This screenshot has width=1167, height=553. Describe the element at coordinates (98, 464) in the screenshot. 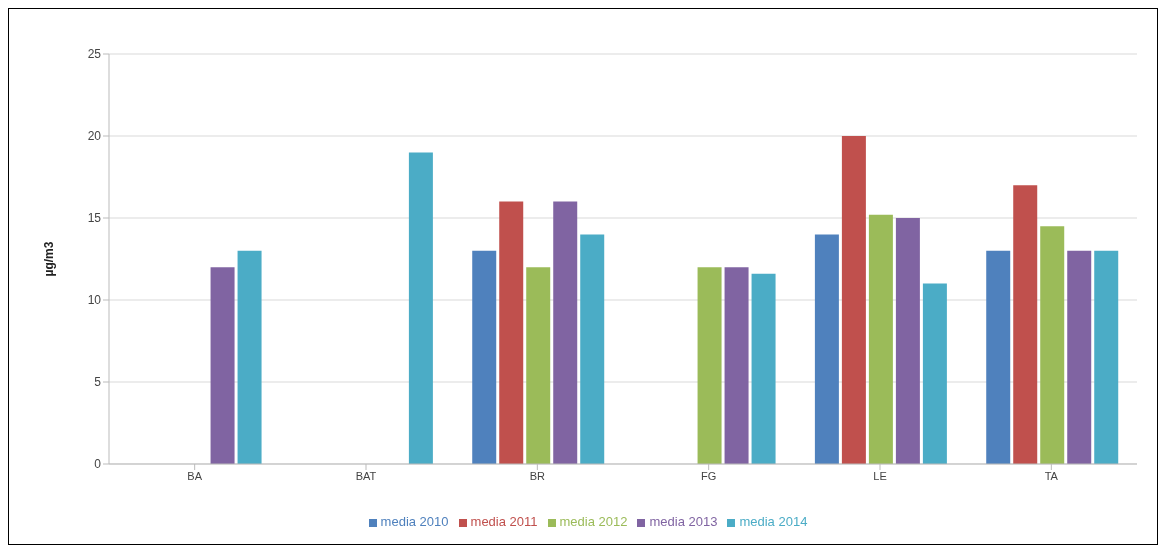

I see `y-tick-label: 0` at that location.